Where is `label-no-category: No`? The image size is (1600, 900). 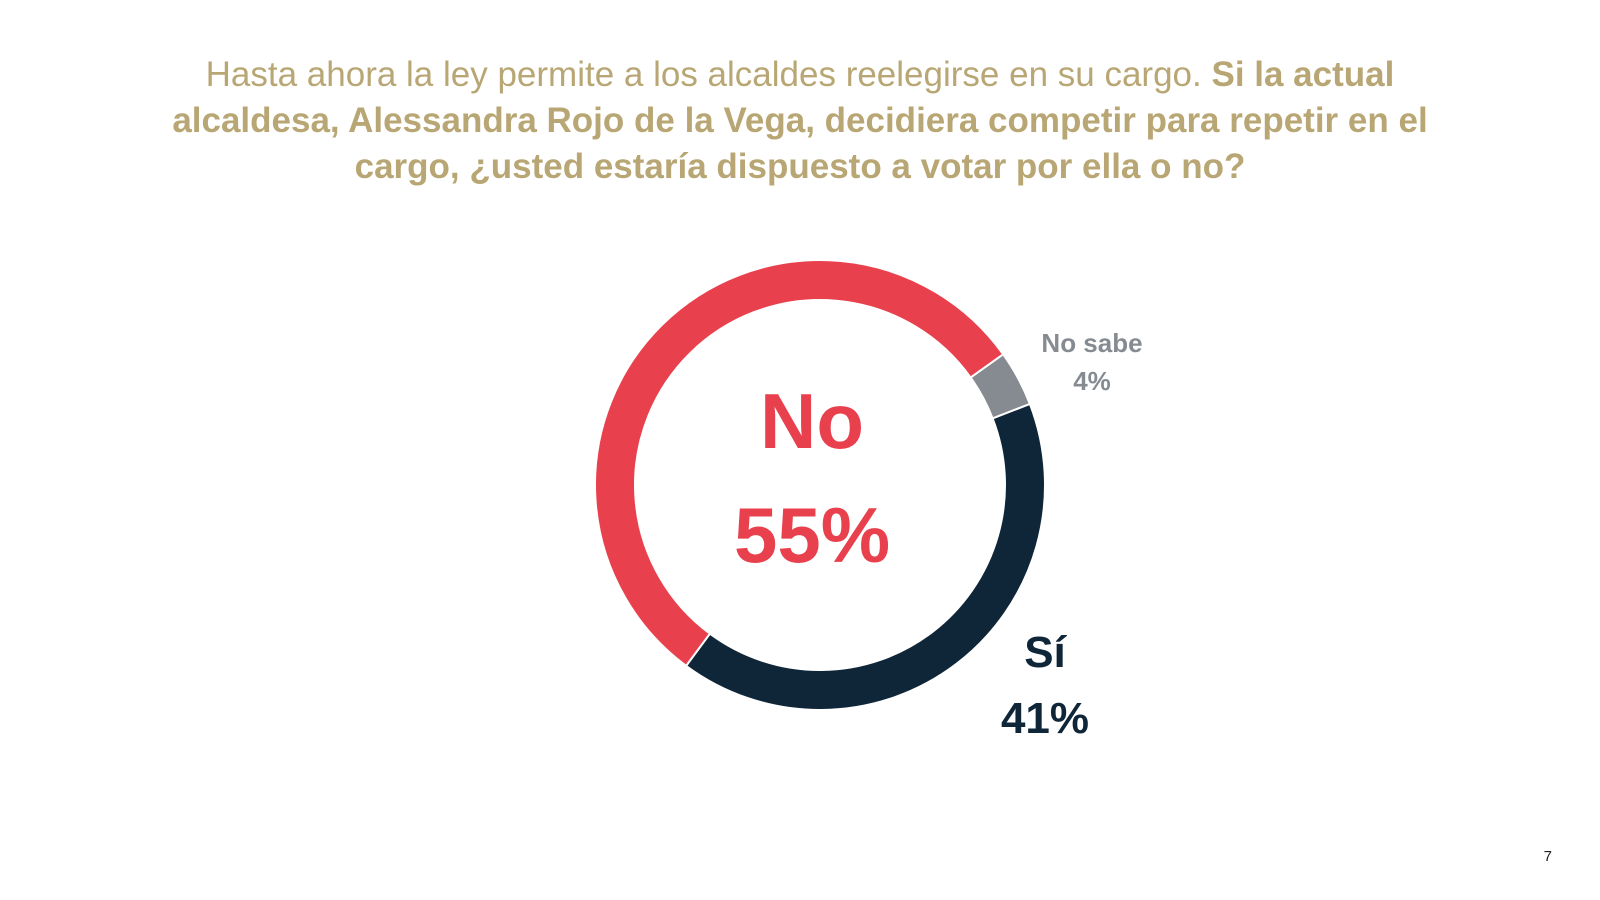 label-no-category: No is located at coordinates (812, 421).